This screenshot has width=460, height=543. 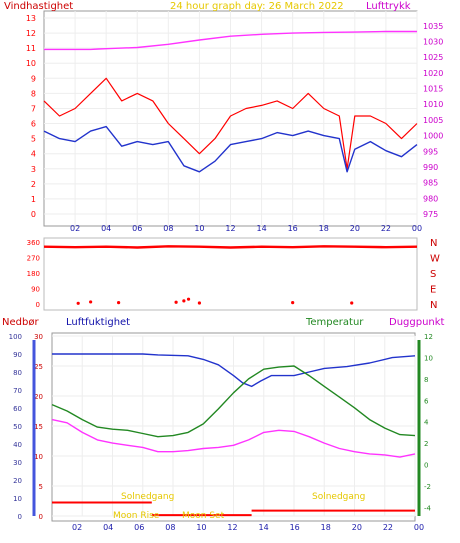 I want to click on hour-tick-top: 08, so click(x=168, y=228).